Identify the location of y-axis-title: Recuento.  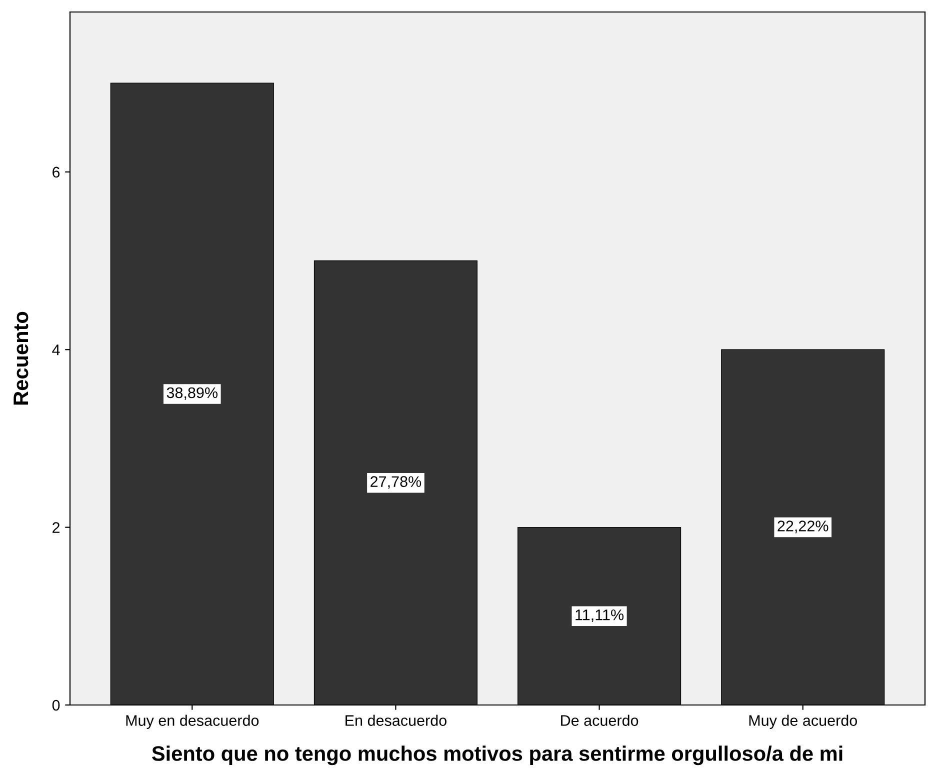
(21, 358).